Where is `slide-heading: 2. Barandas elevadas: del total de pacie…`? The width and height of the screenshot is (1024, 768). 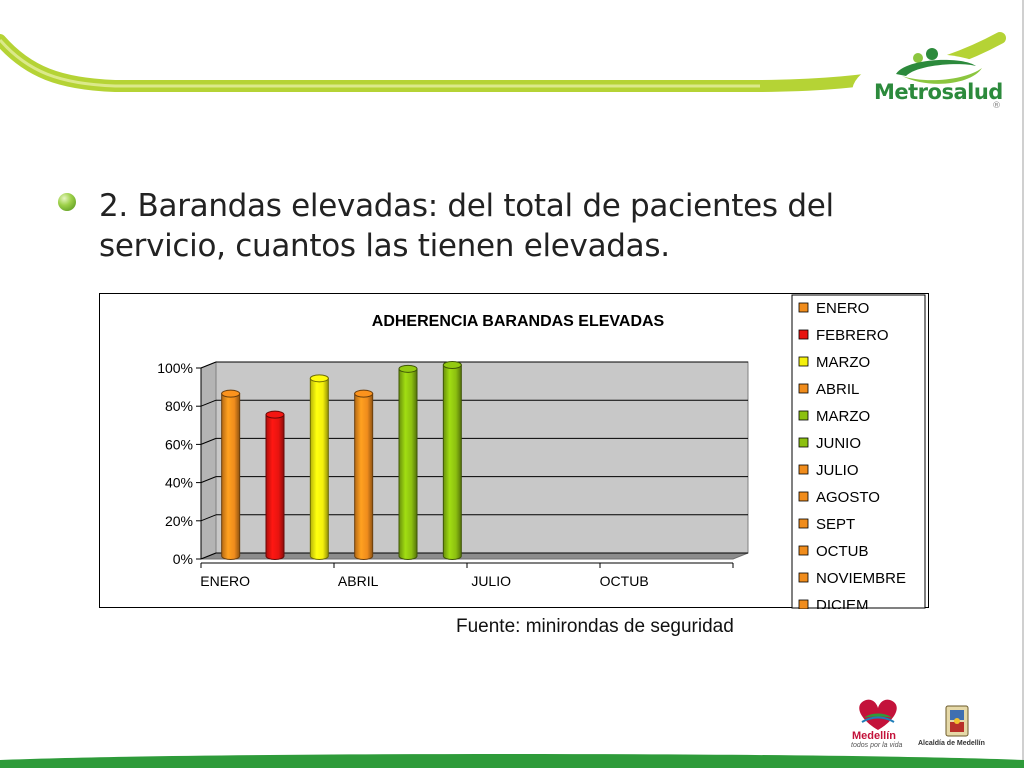
slide-heading: 2. Barandas elevadas: del total de pacie… is located at coordinates (466, 226).